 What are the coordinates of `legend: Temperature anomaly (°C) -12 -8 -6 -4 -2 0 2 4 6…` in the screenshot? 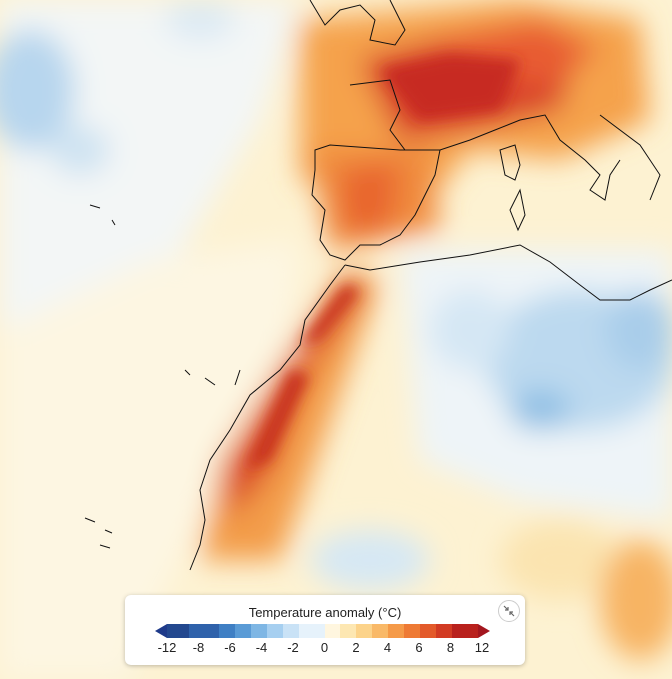 It's located at (325, 630).